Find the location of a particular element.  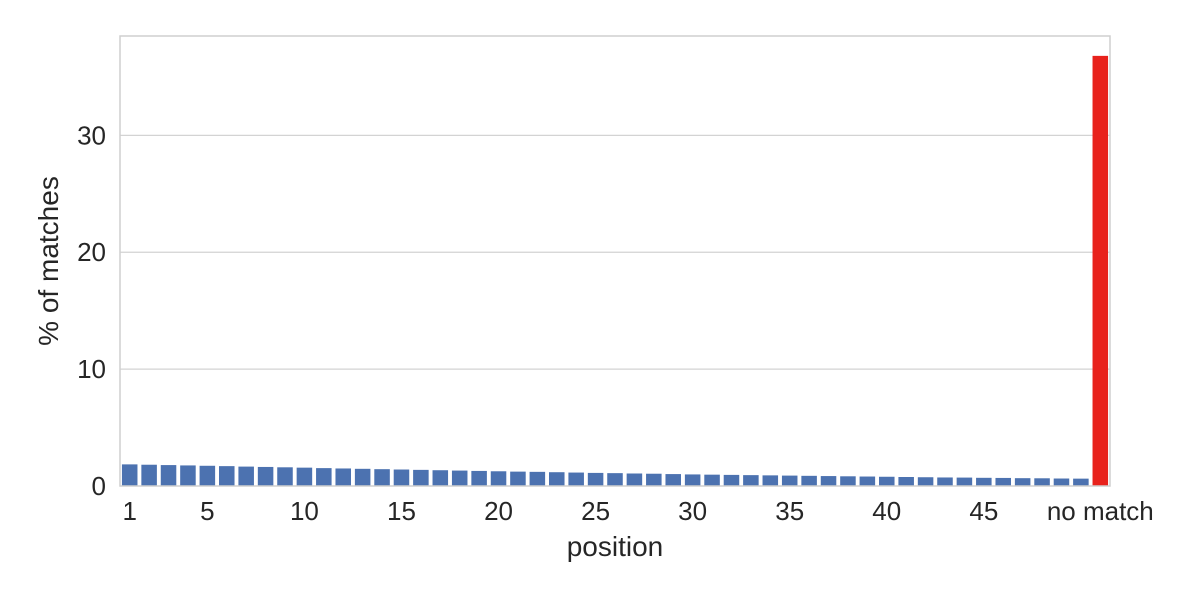

x-tick-label-35: 35 is located at coordinates (789, 511).